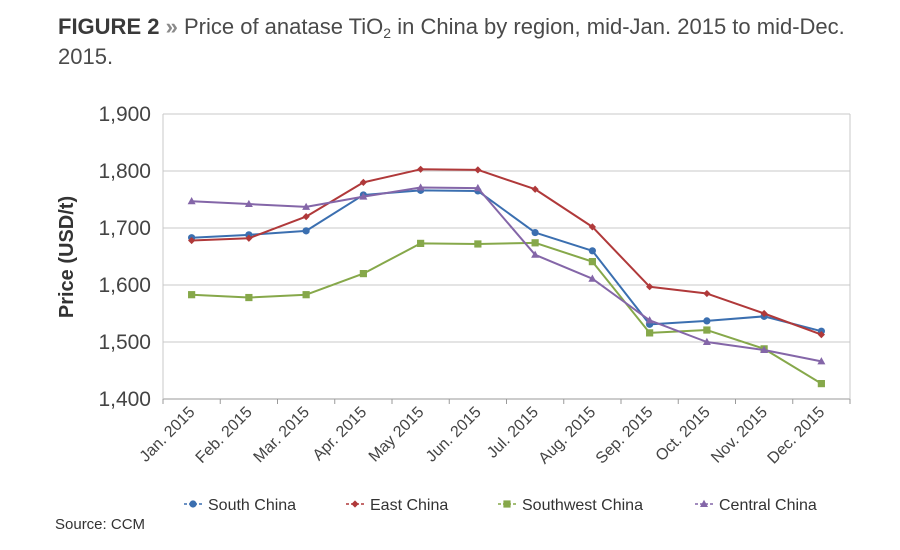  What do you see at coordinates (625, 436) in the screenshot?
I see `x-tick-label: Sep. 2015` at bounding box center [625, 436].